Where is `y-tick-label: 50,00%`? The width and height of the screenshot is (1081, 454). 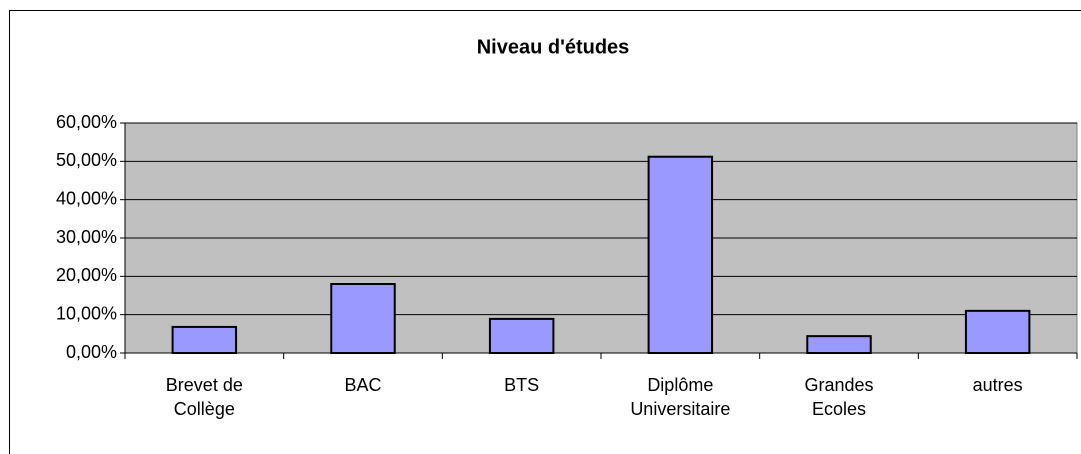
y-tick-label: 50,00% is located at coordinates (86, 160).